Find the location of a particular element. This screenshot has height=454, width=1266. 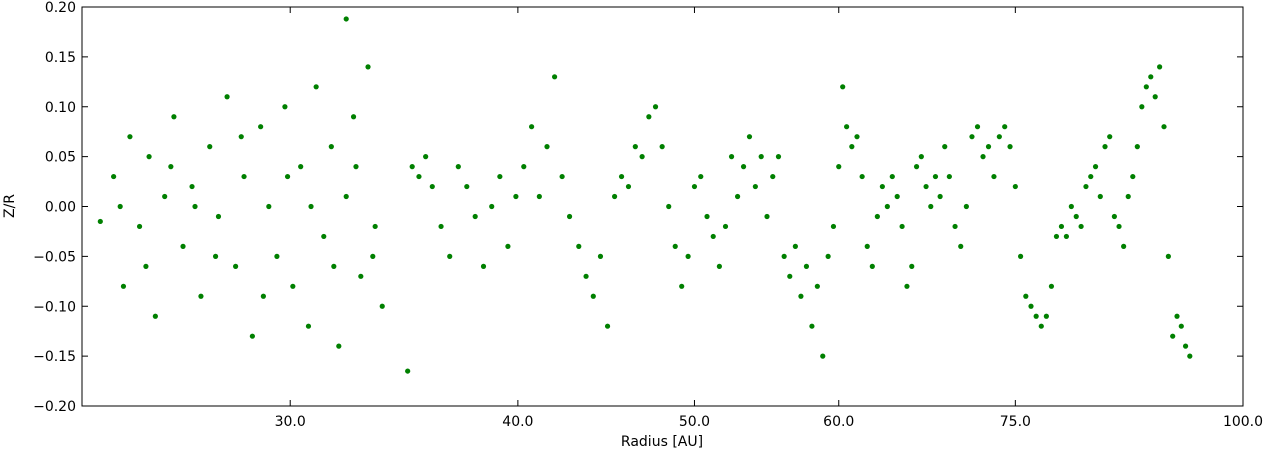

y-tick-label: −0.20 is located at coordinates (54, 407).